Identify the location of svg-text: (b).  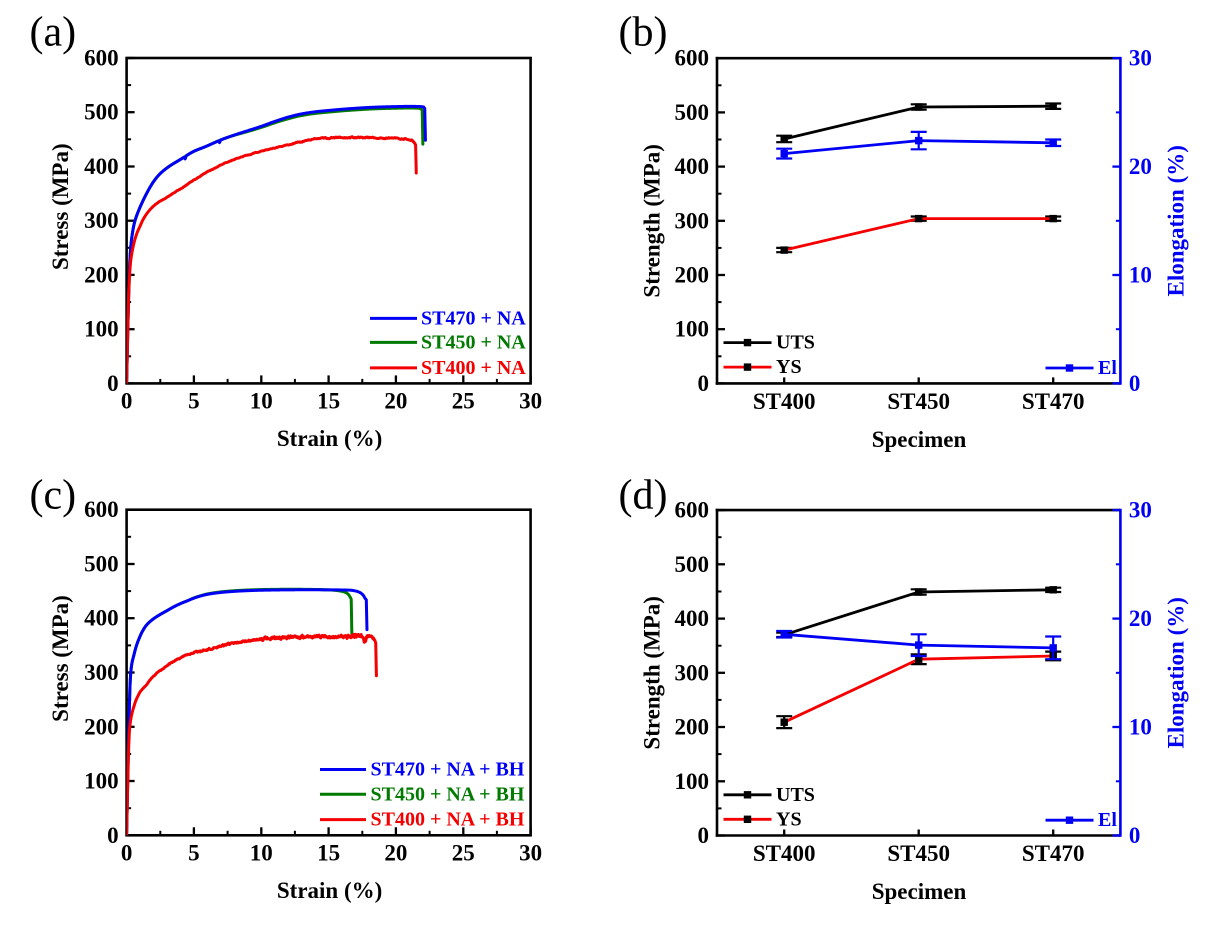
(643, 33).